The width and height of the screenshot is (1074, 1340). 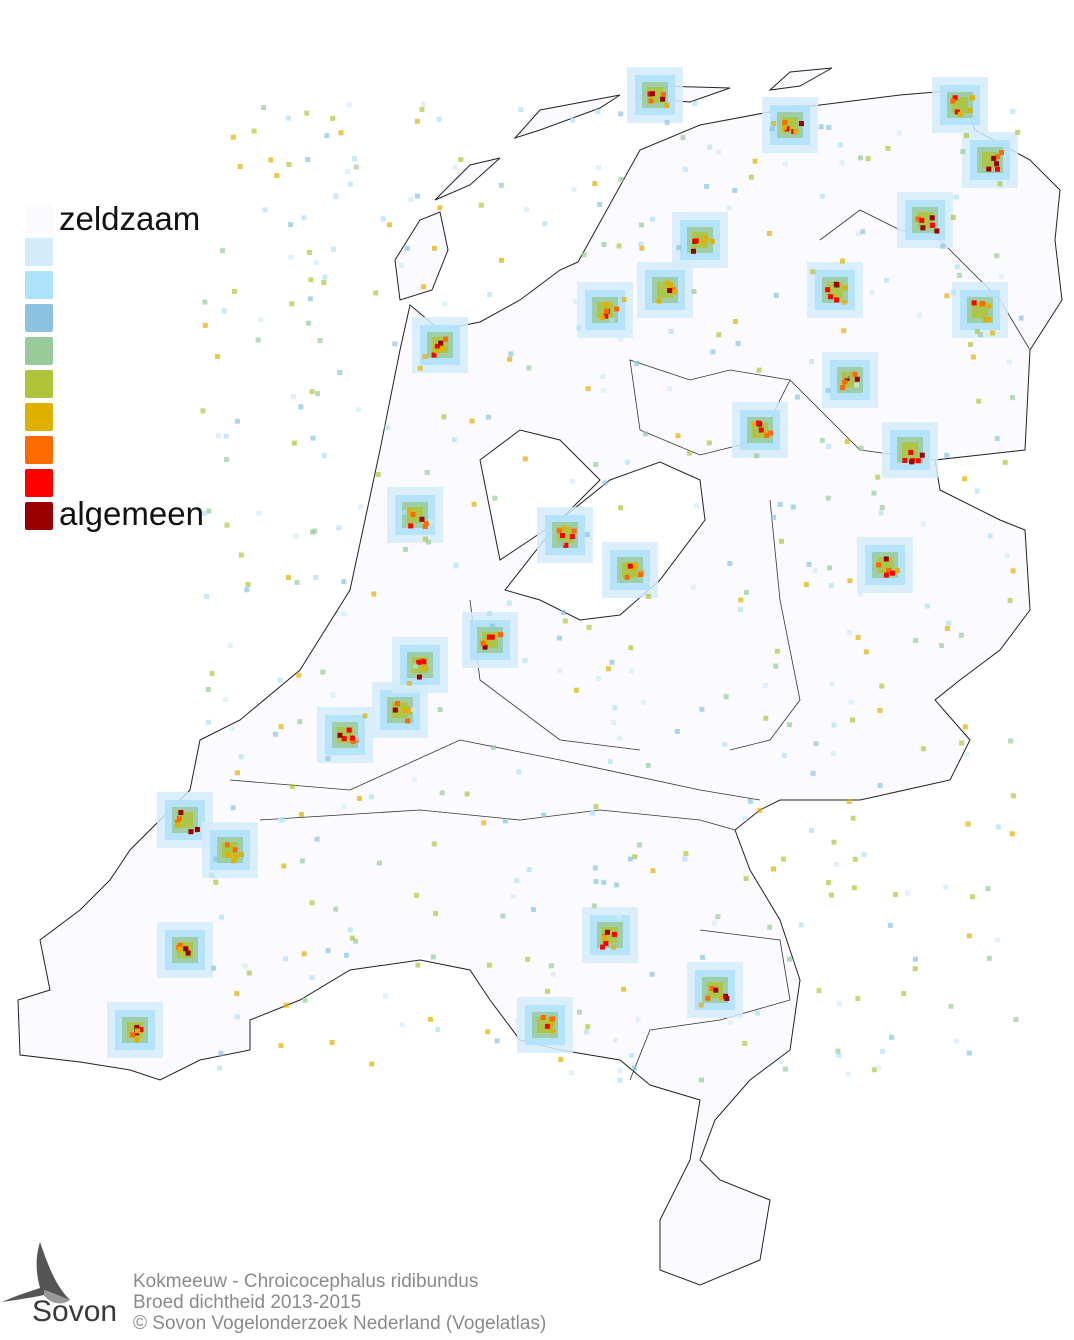 I want to click on ijsselmeer-edge, so click(x=540, y=495).